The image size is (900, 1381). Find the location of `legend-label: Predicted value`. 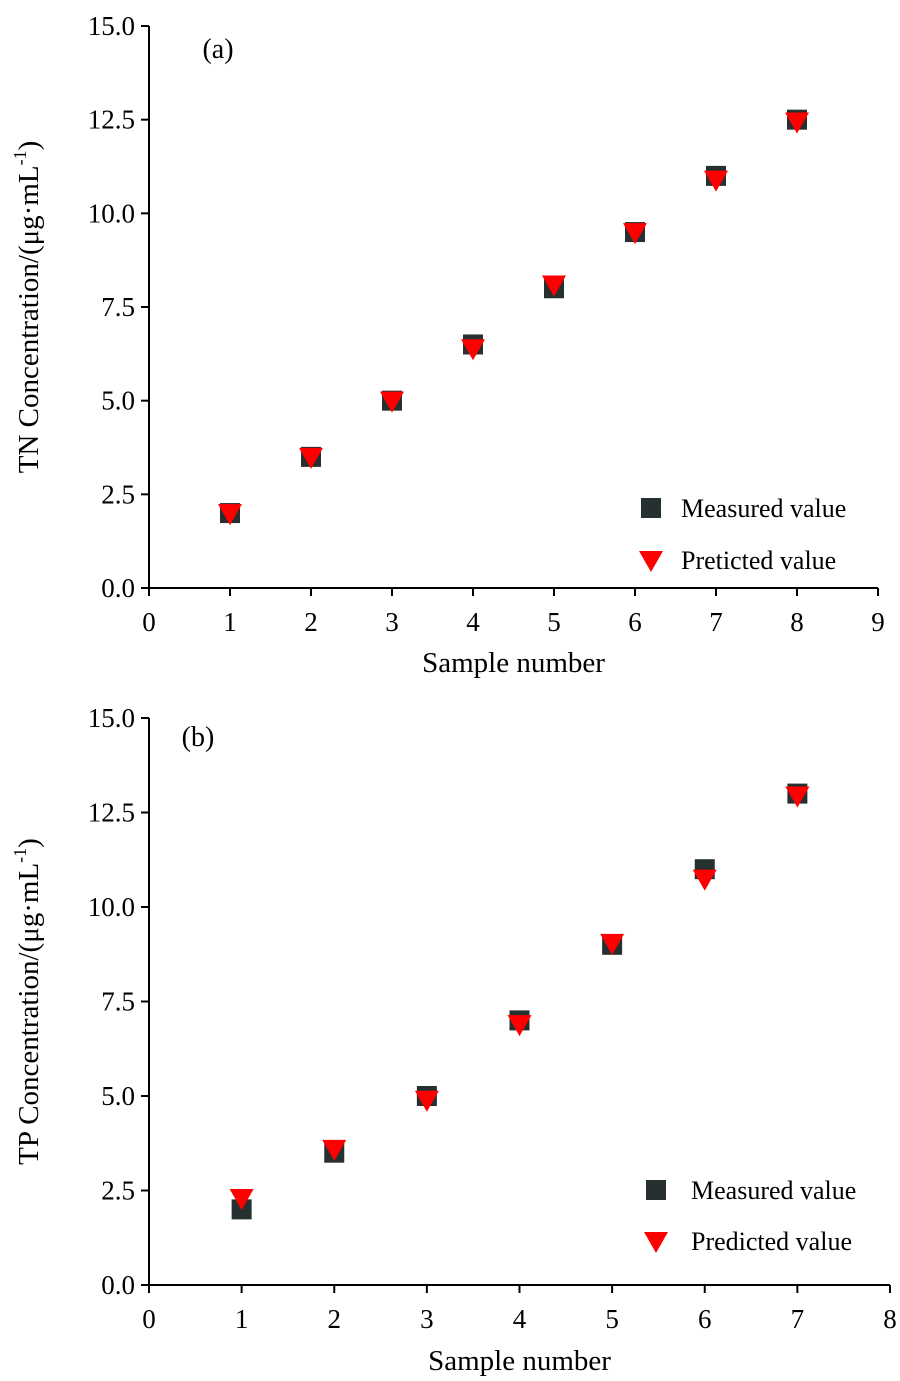

legend-label: Predicted value is located at coordinates (771, 1241).